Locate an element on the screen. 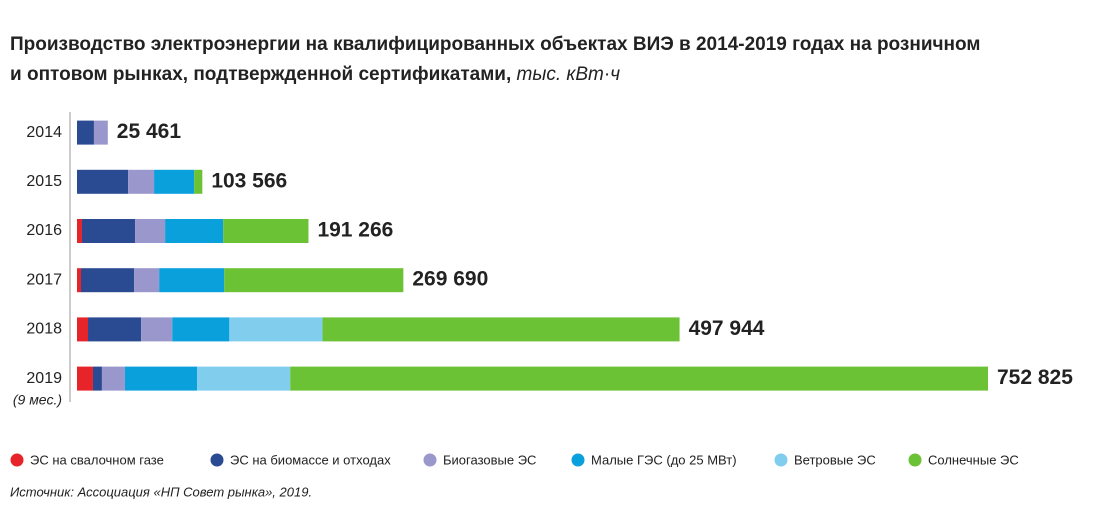  y-tick-label: 2016 is located at coordinates (44, 230).